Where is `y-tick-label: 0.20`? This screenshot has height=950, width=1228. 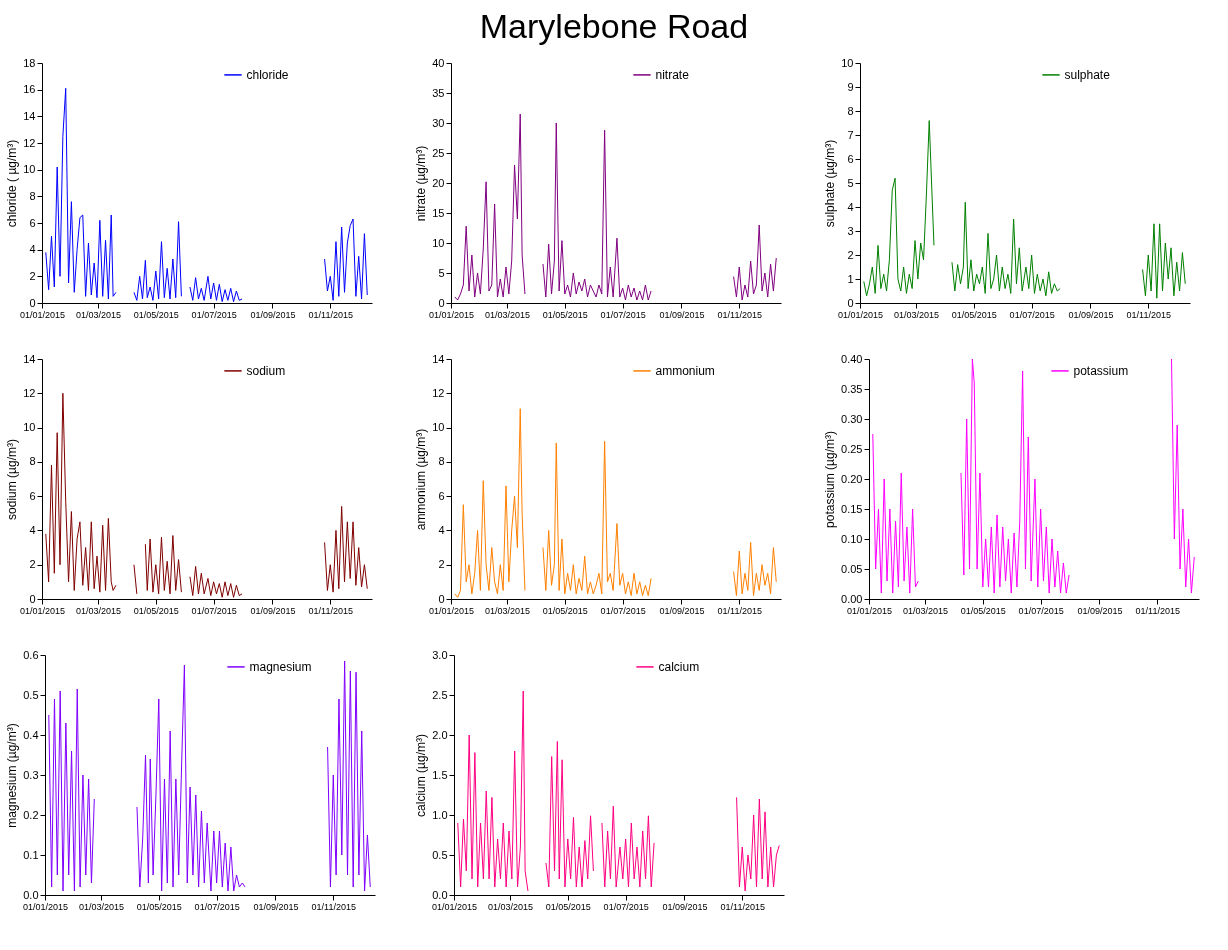
y-tick-label: 0.20 is located at coordinates (852, 478).